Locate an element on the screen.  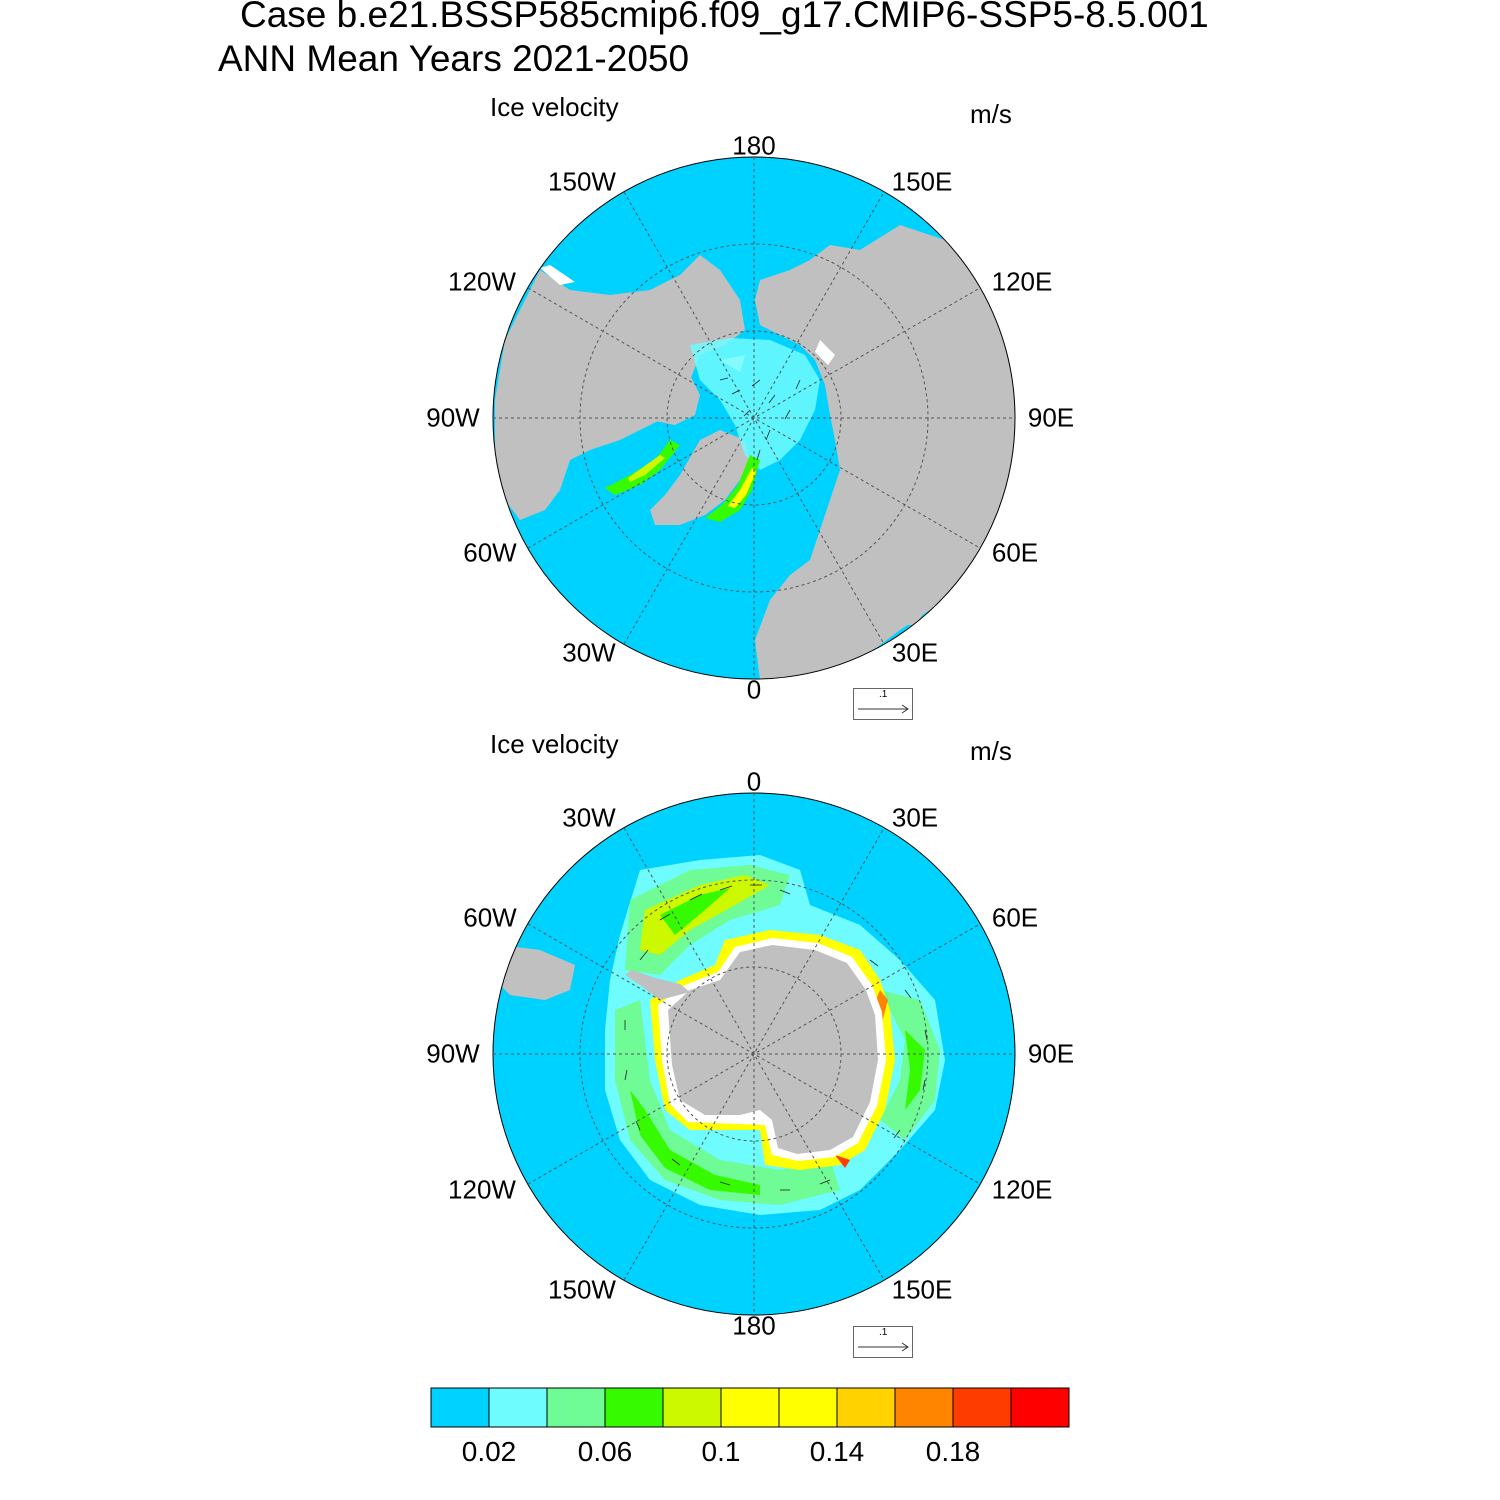
north-lon-label-lower-left: 60W is located at coordinates (490, 552).